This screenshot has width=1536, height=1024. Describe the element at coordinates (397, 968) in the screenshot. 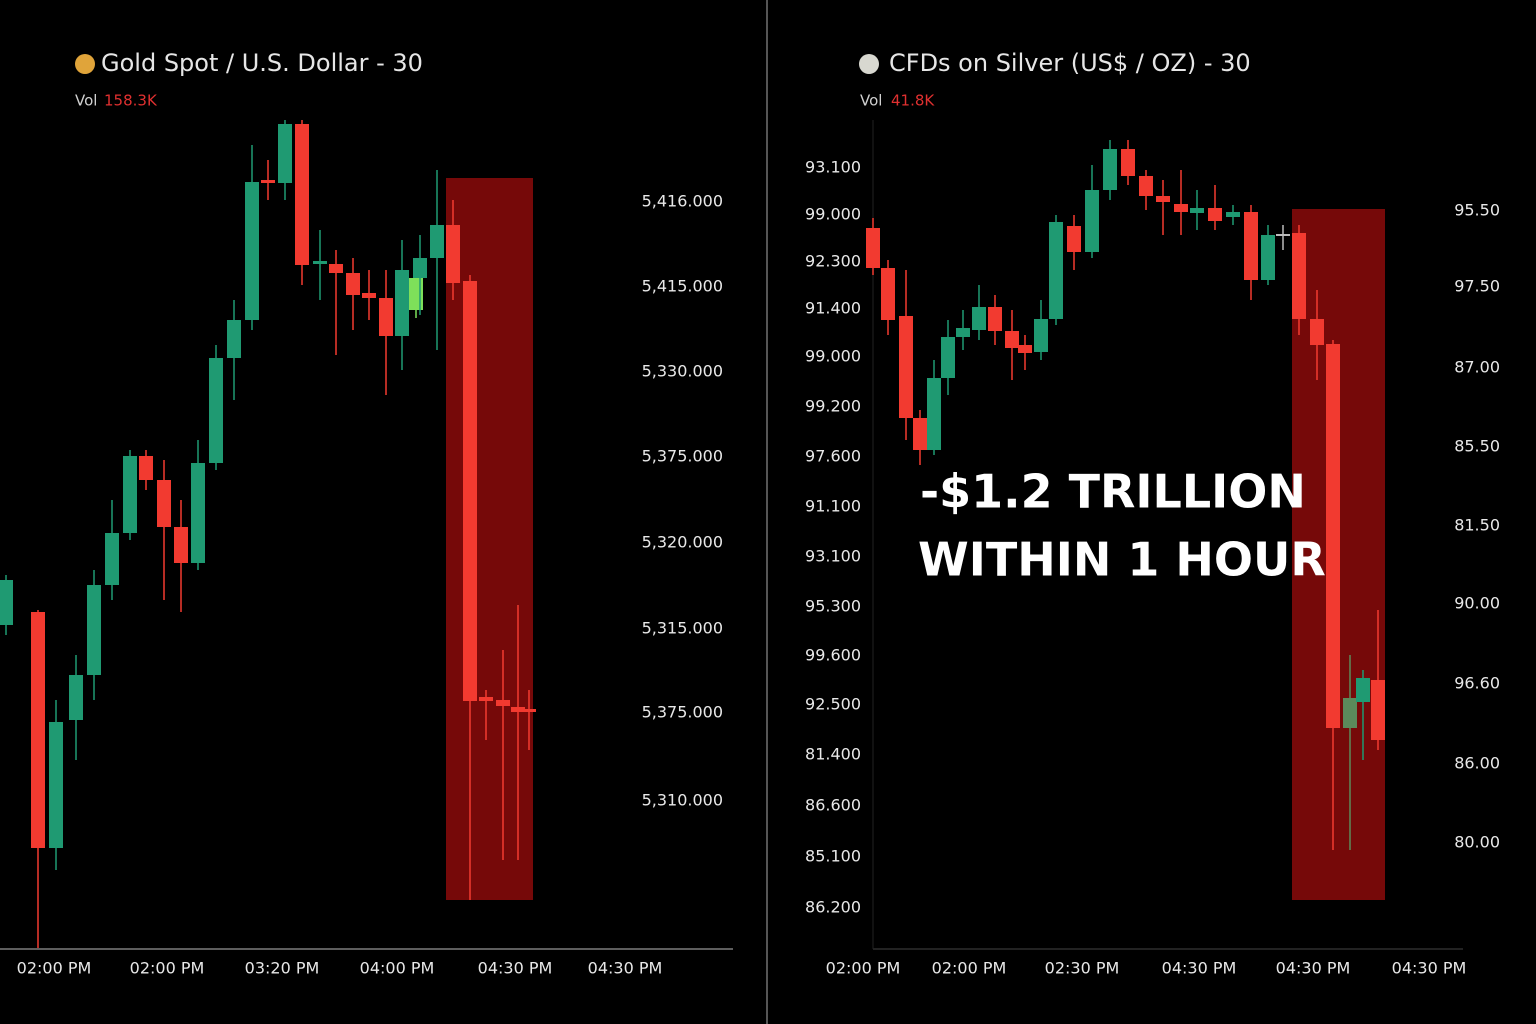

I see `x-tick-label: 04:00 PM` at that location.